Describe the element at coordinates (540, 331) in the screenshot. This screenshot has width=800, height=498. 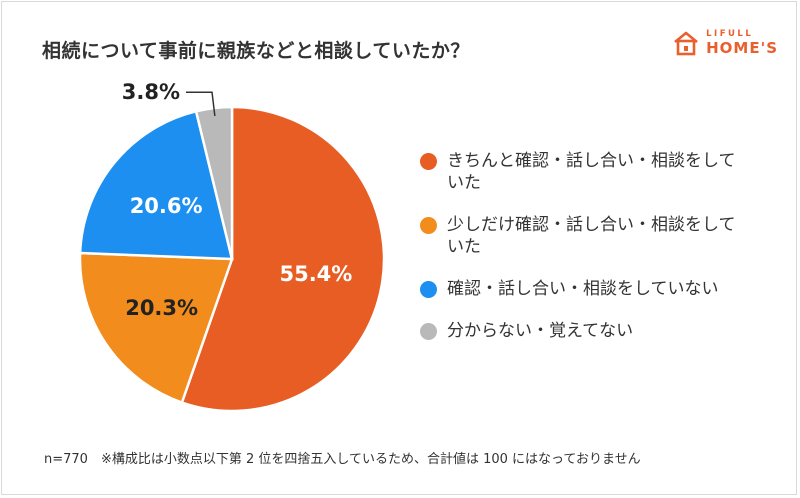
I see `legend-label-3: 分からない・覚えてない` at that location.